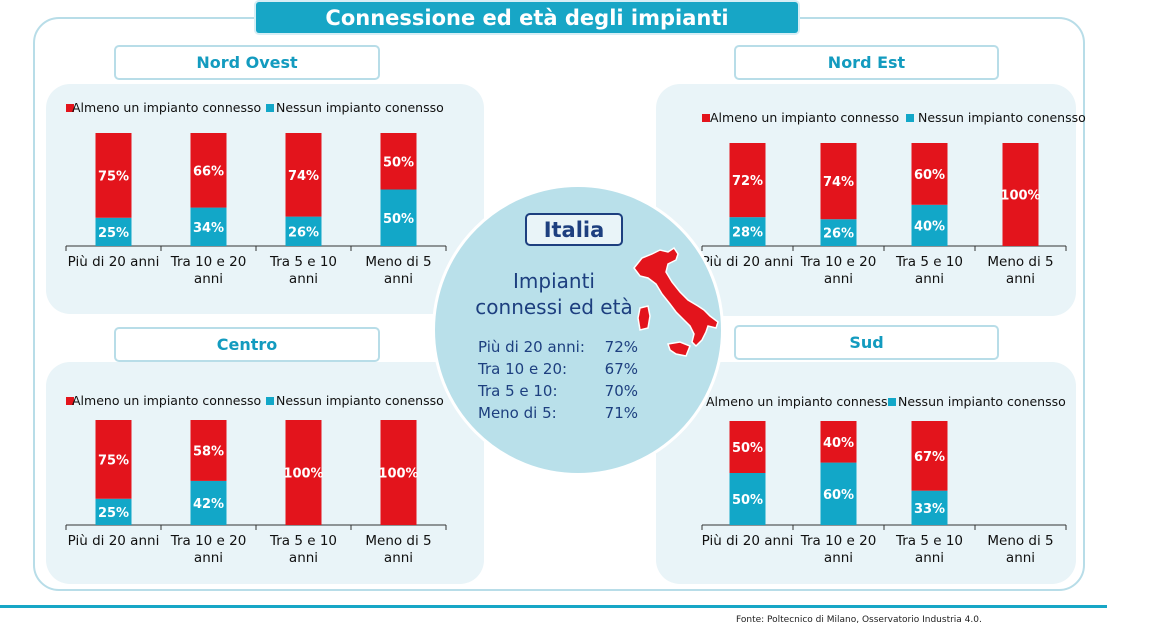 The width and height of the screenshot is (1152, 629). What do you see at coordinates (517, 413) in the screenshot?
I see `italia-row-label: Meno di 5:` at bounding box center [517, 413].